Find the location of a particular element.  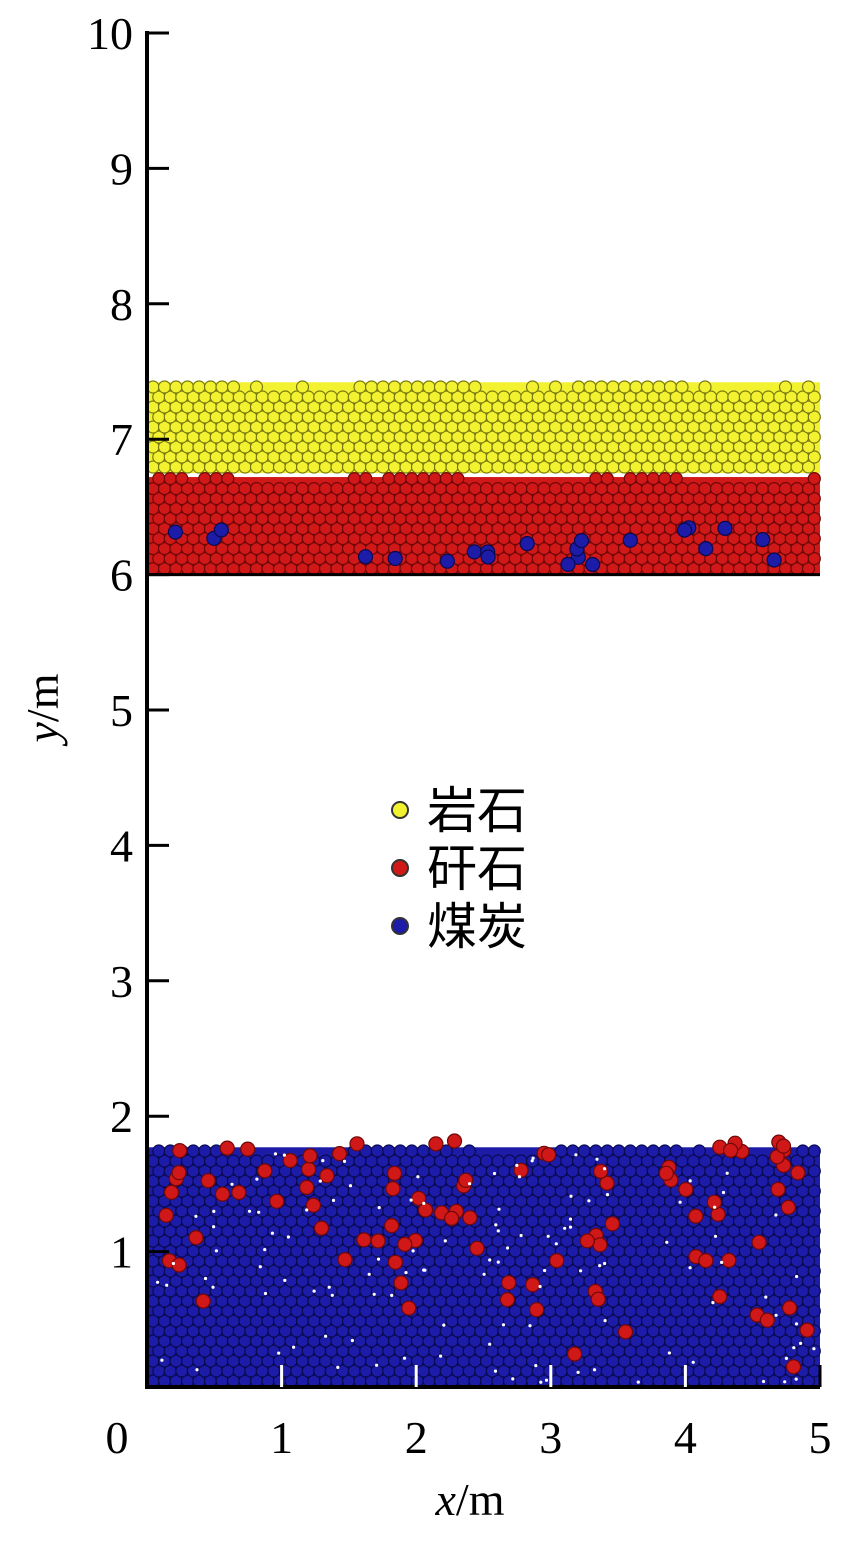

legend-item-gangue: 矸石 is located at coordinates (459, 869).